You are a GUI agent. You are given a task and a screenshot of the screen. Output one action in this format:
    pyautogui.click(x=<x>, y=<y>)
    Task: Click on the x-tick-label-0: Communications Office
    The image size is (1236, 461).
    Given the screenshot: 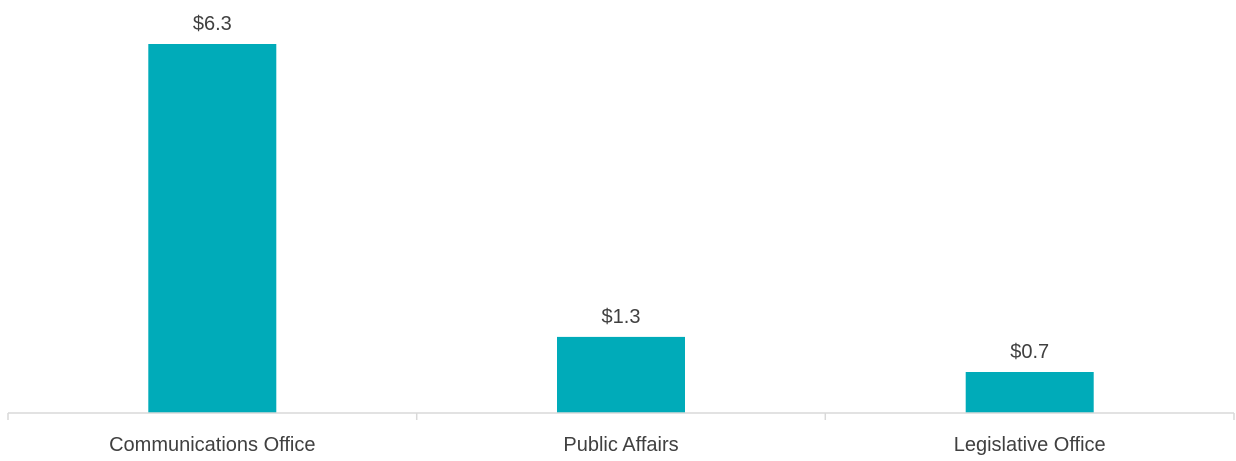 What is the action you would take?
    pyautogui.click(x=212, y=445)
    